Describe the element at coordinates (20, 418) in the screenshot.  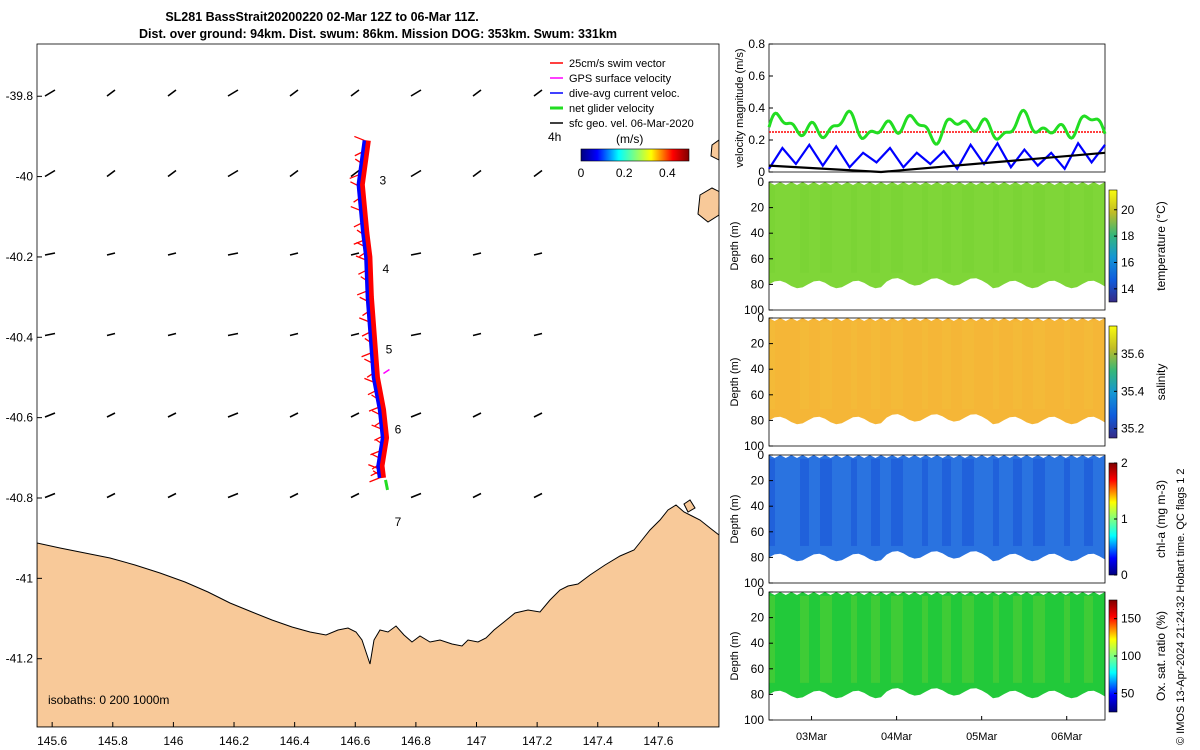
I see `map-y-tick-label: -40.6` at that location.